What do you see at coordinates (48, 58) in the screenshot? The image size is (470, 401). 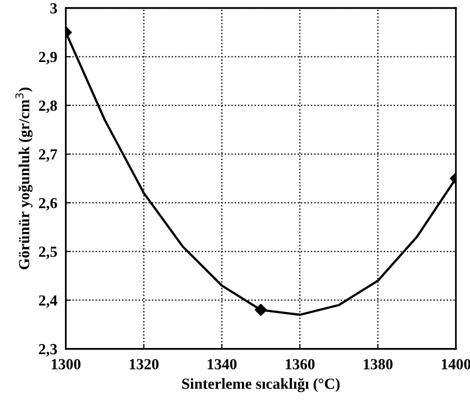 I see `y-tick-label: 2,9` at bounding box center [48, 58].